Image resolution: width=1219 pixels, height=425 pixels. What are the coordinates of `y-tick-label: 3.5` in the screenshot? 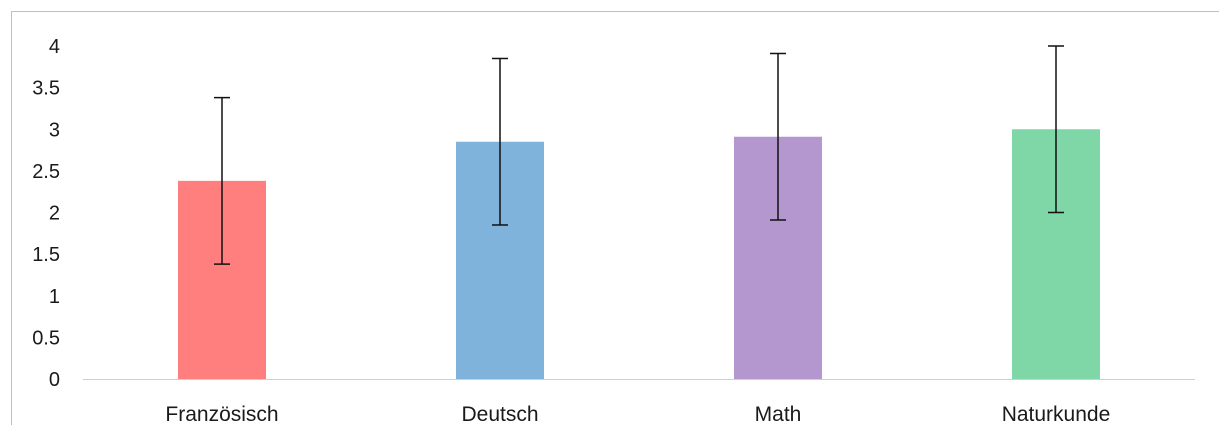 It's located at (46, 89).